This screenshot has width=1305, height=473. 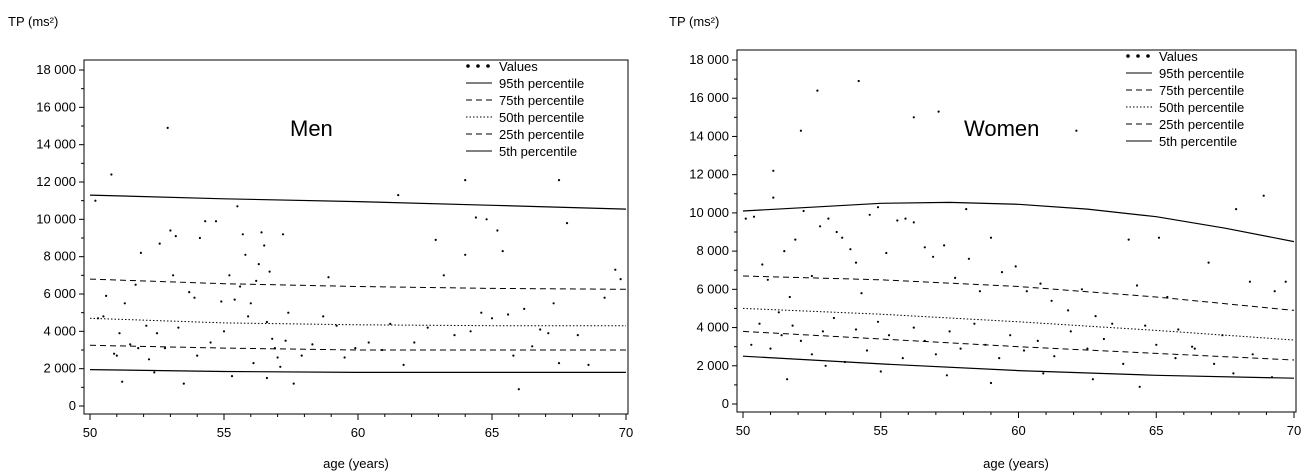 What do you see at coordinates (1001, 128) in the screenshot?
I see `panel-label: Women` at bounding box center [1001, 128].